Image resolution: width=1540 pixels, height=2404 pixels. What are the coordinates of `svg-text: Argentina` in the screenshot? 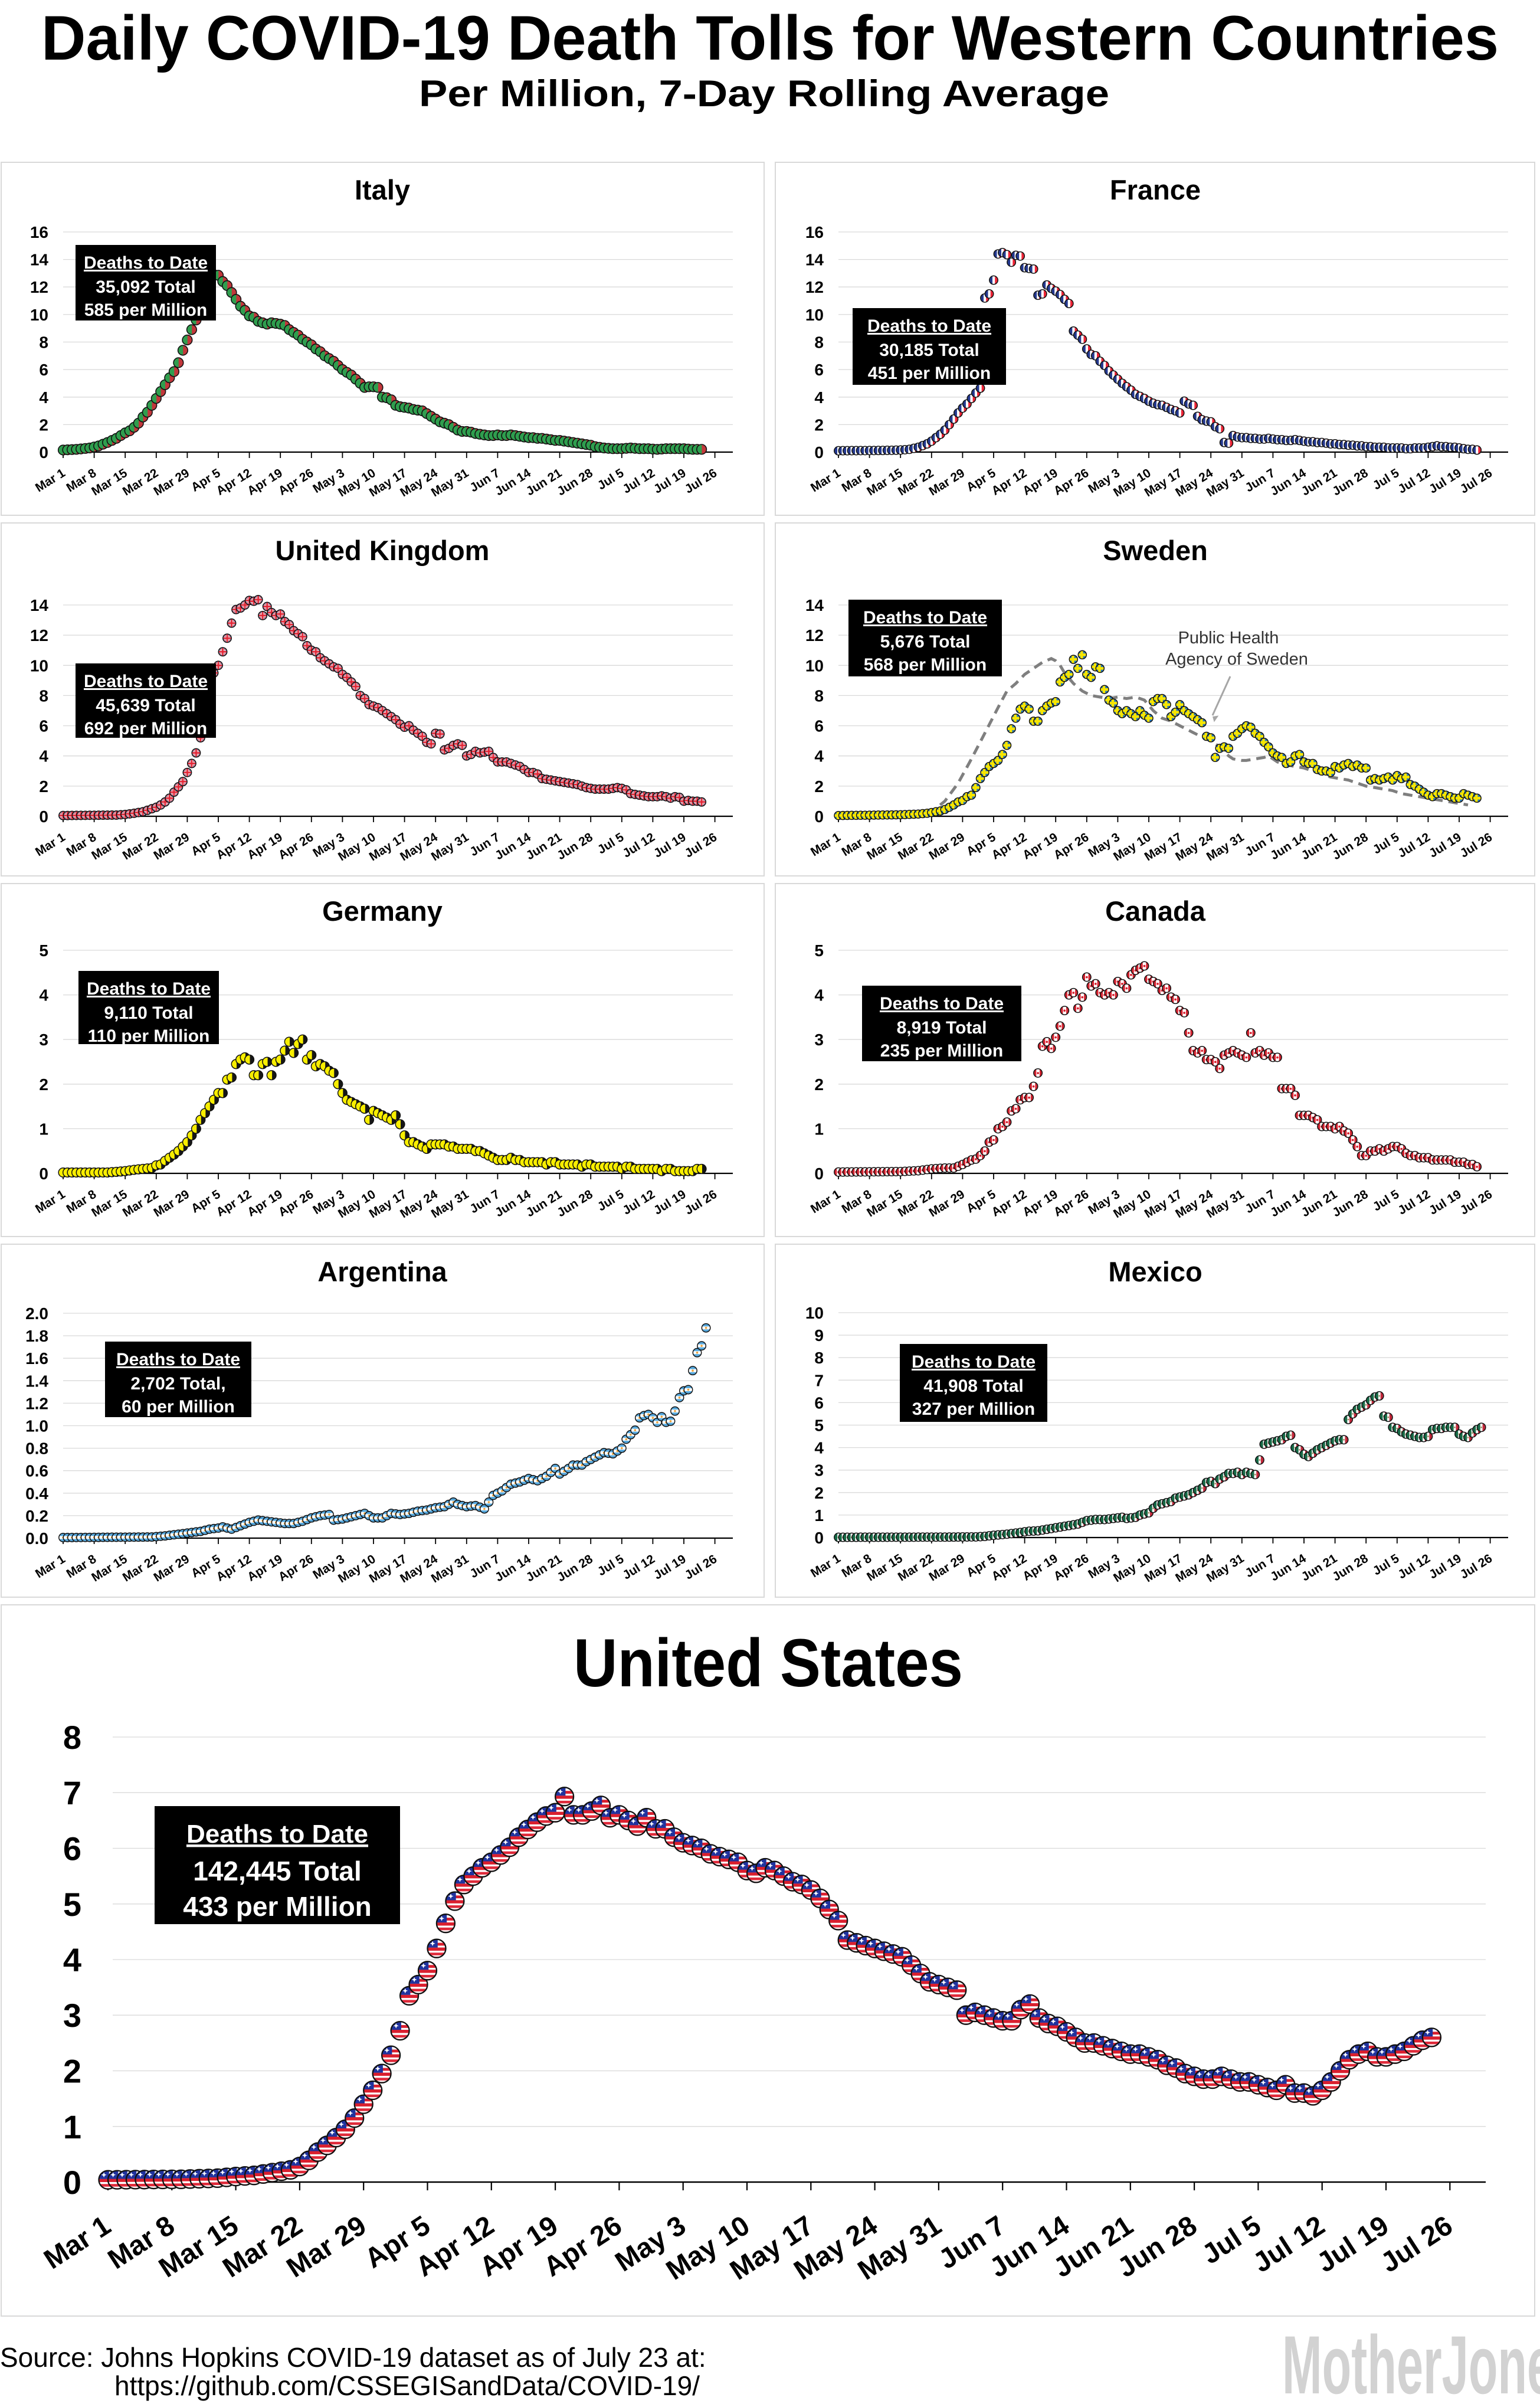 It's located at (382, 1271).